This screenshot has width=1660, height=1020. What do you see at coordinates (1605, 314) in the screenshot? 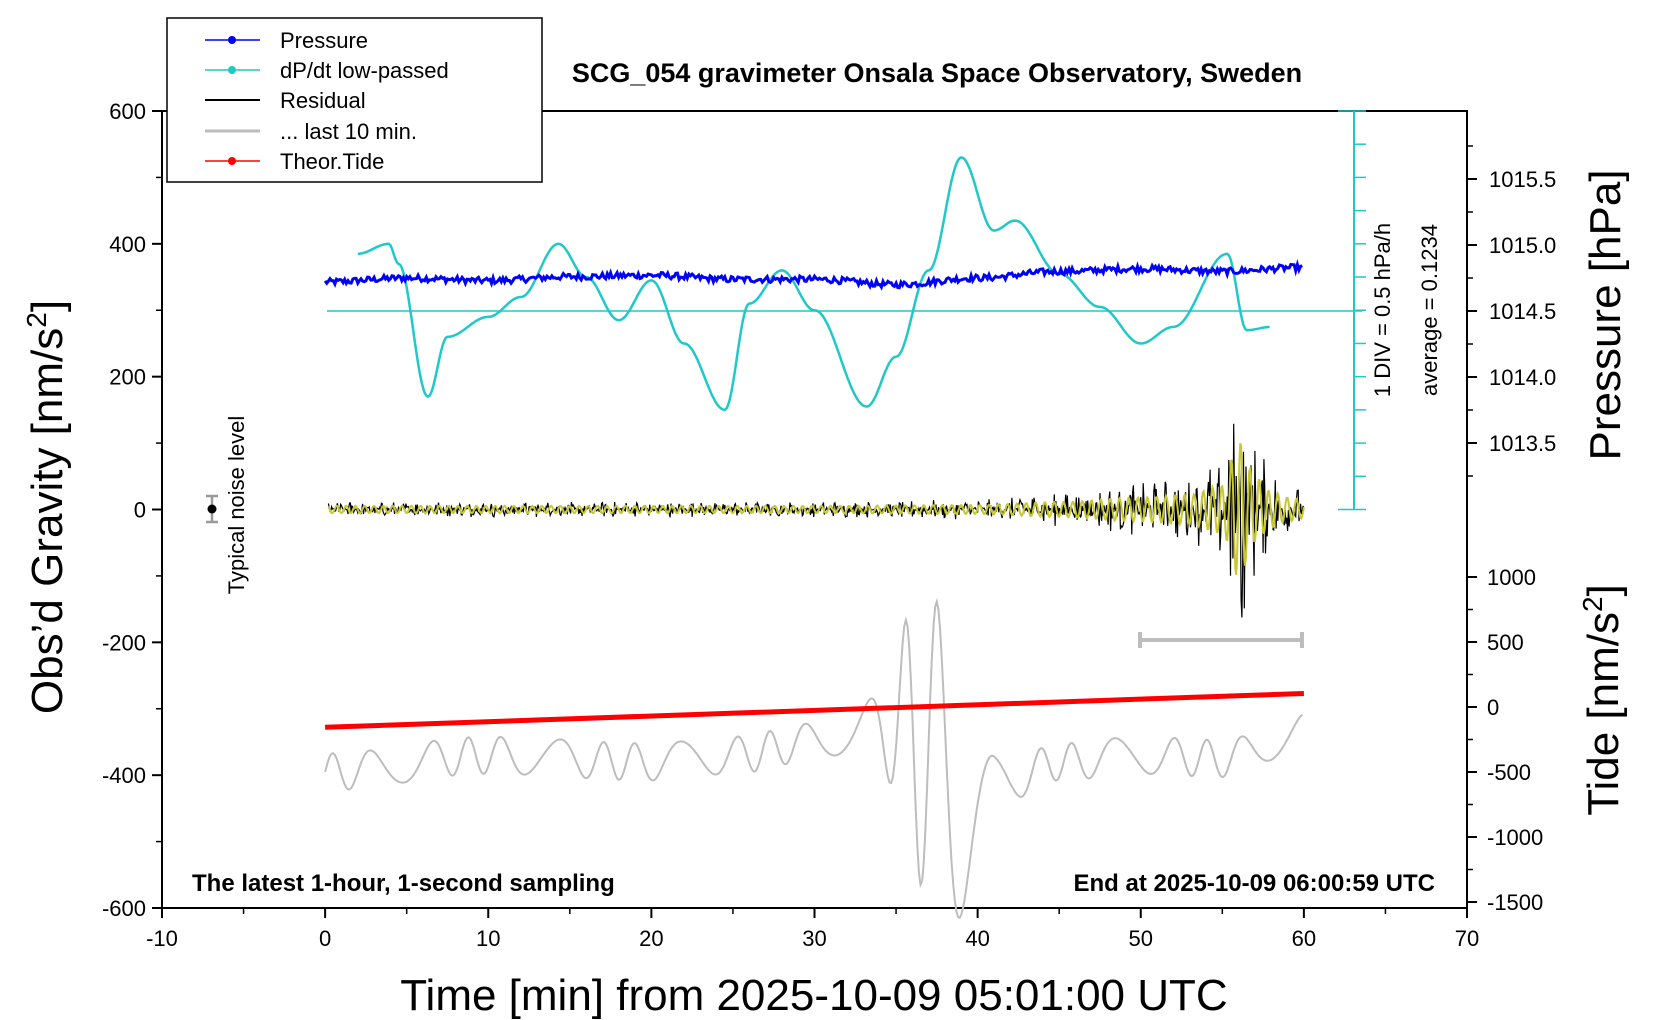
I see `y-pressure-axis-title: Pressure [hPa]` at bounding box center [1605, 314].